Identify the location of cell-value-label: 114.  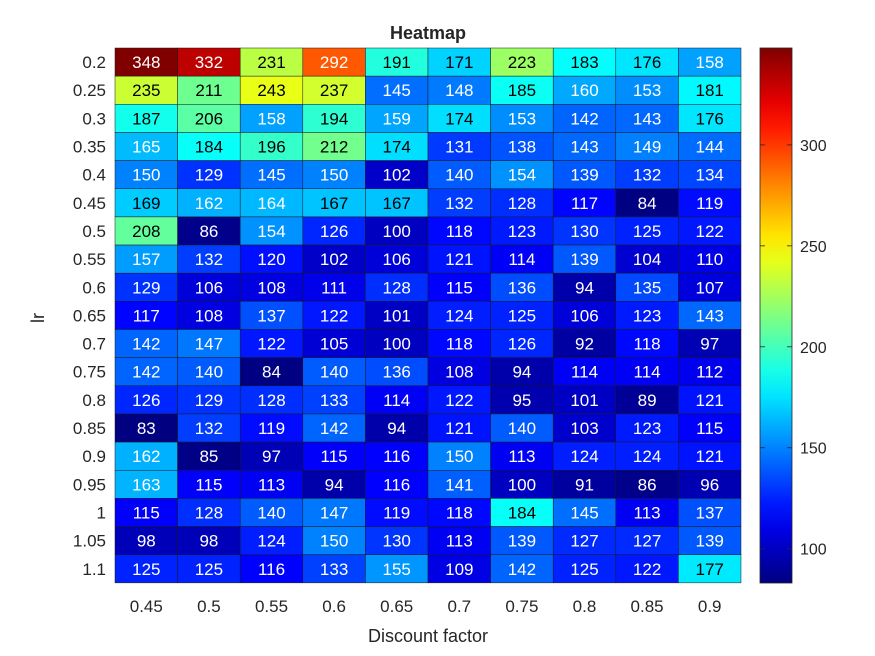
(521, 259).